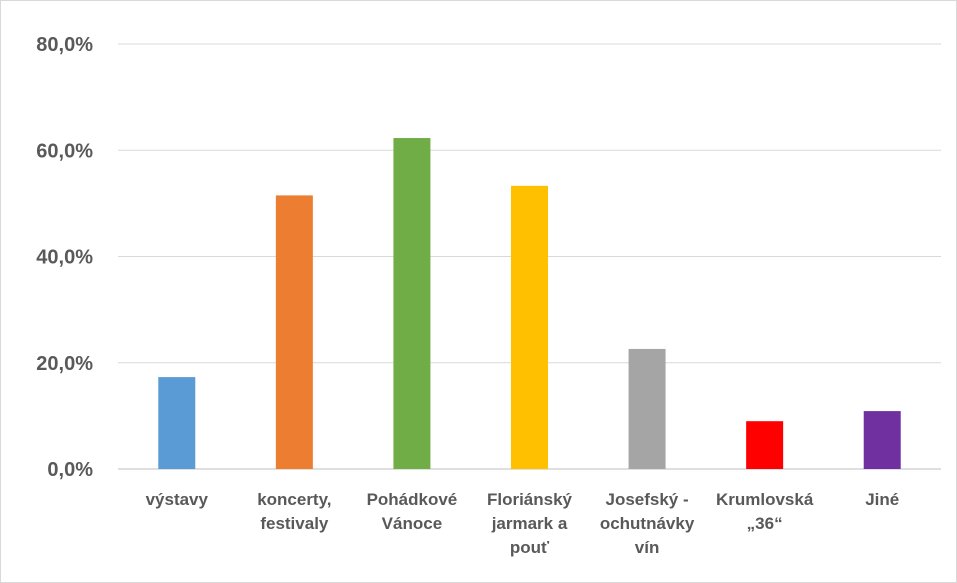 Image resolution: width=957 pixels, height=583 pixels. I want to click on x-category-label-line: výstavy, so click(177, 499).